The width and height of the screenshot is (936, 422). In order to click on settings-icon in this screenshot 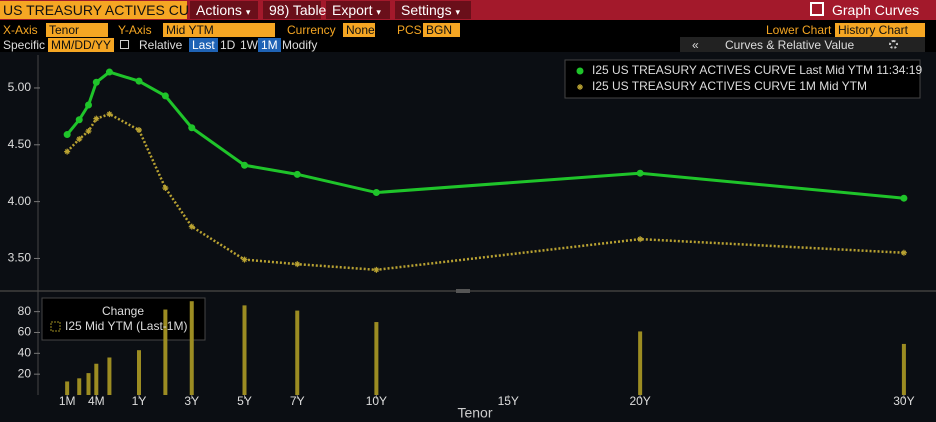, I will do `click(893, 44)`.